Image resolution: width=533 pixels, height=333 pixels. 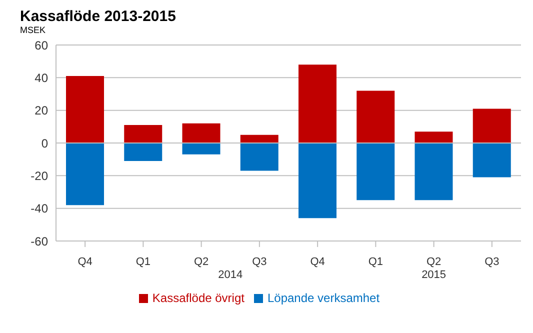 What do you see at coordinates (41, 77) in the screenshot?
I see `y-tick-label: 40` at bounding box center [41, 77].